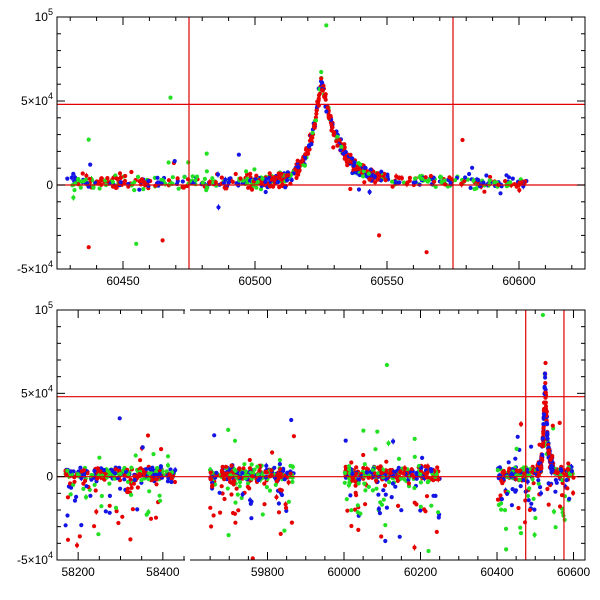 The image size is (600, 600). What do you see at coordinates (44, 308) in the screenshot?
I see `y-tick-label: 105` at bounding box center [44, 308].